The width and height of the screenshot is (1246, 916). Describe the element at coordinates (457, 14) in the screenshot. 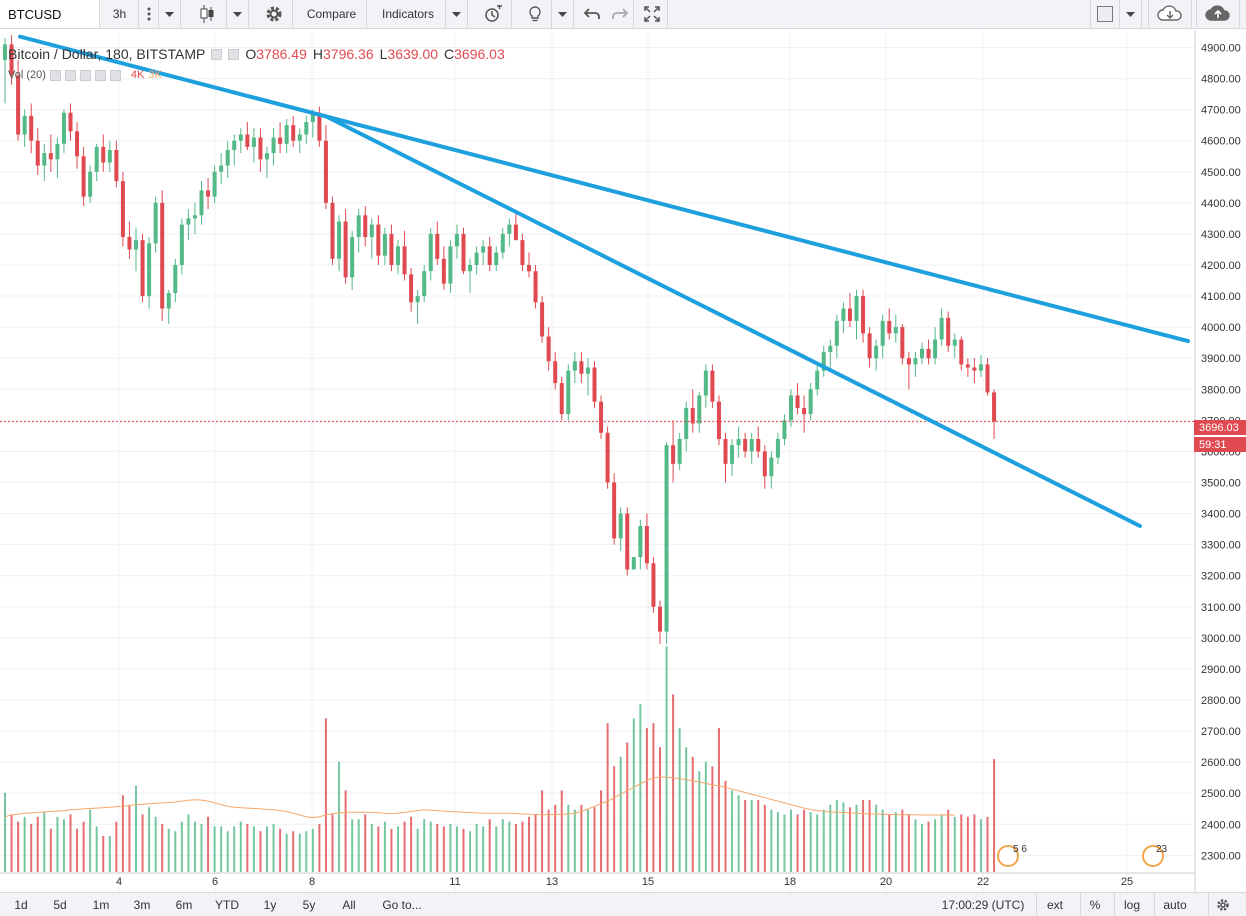

I see `indicators-dropdown-icon` at that location.